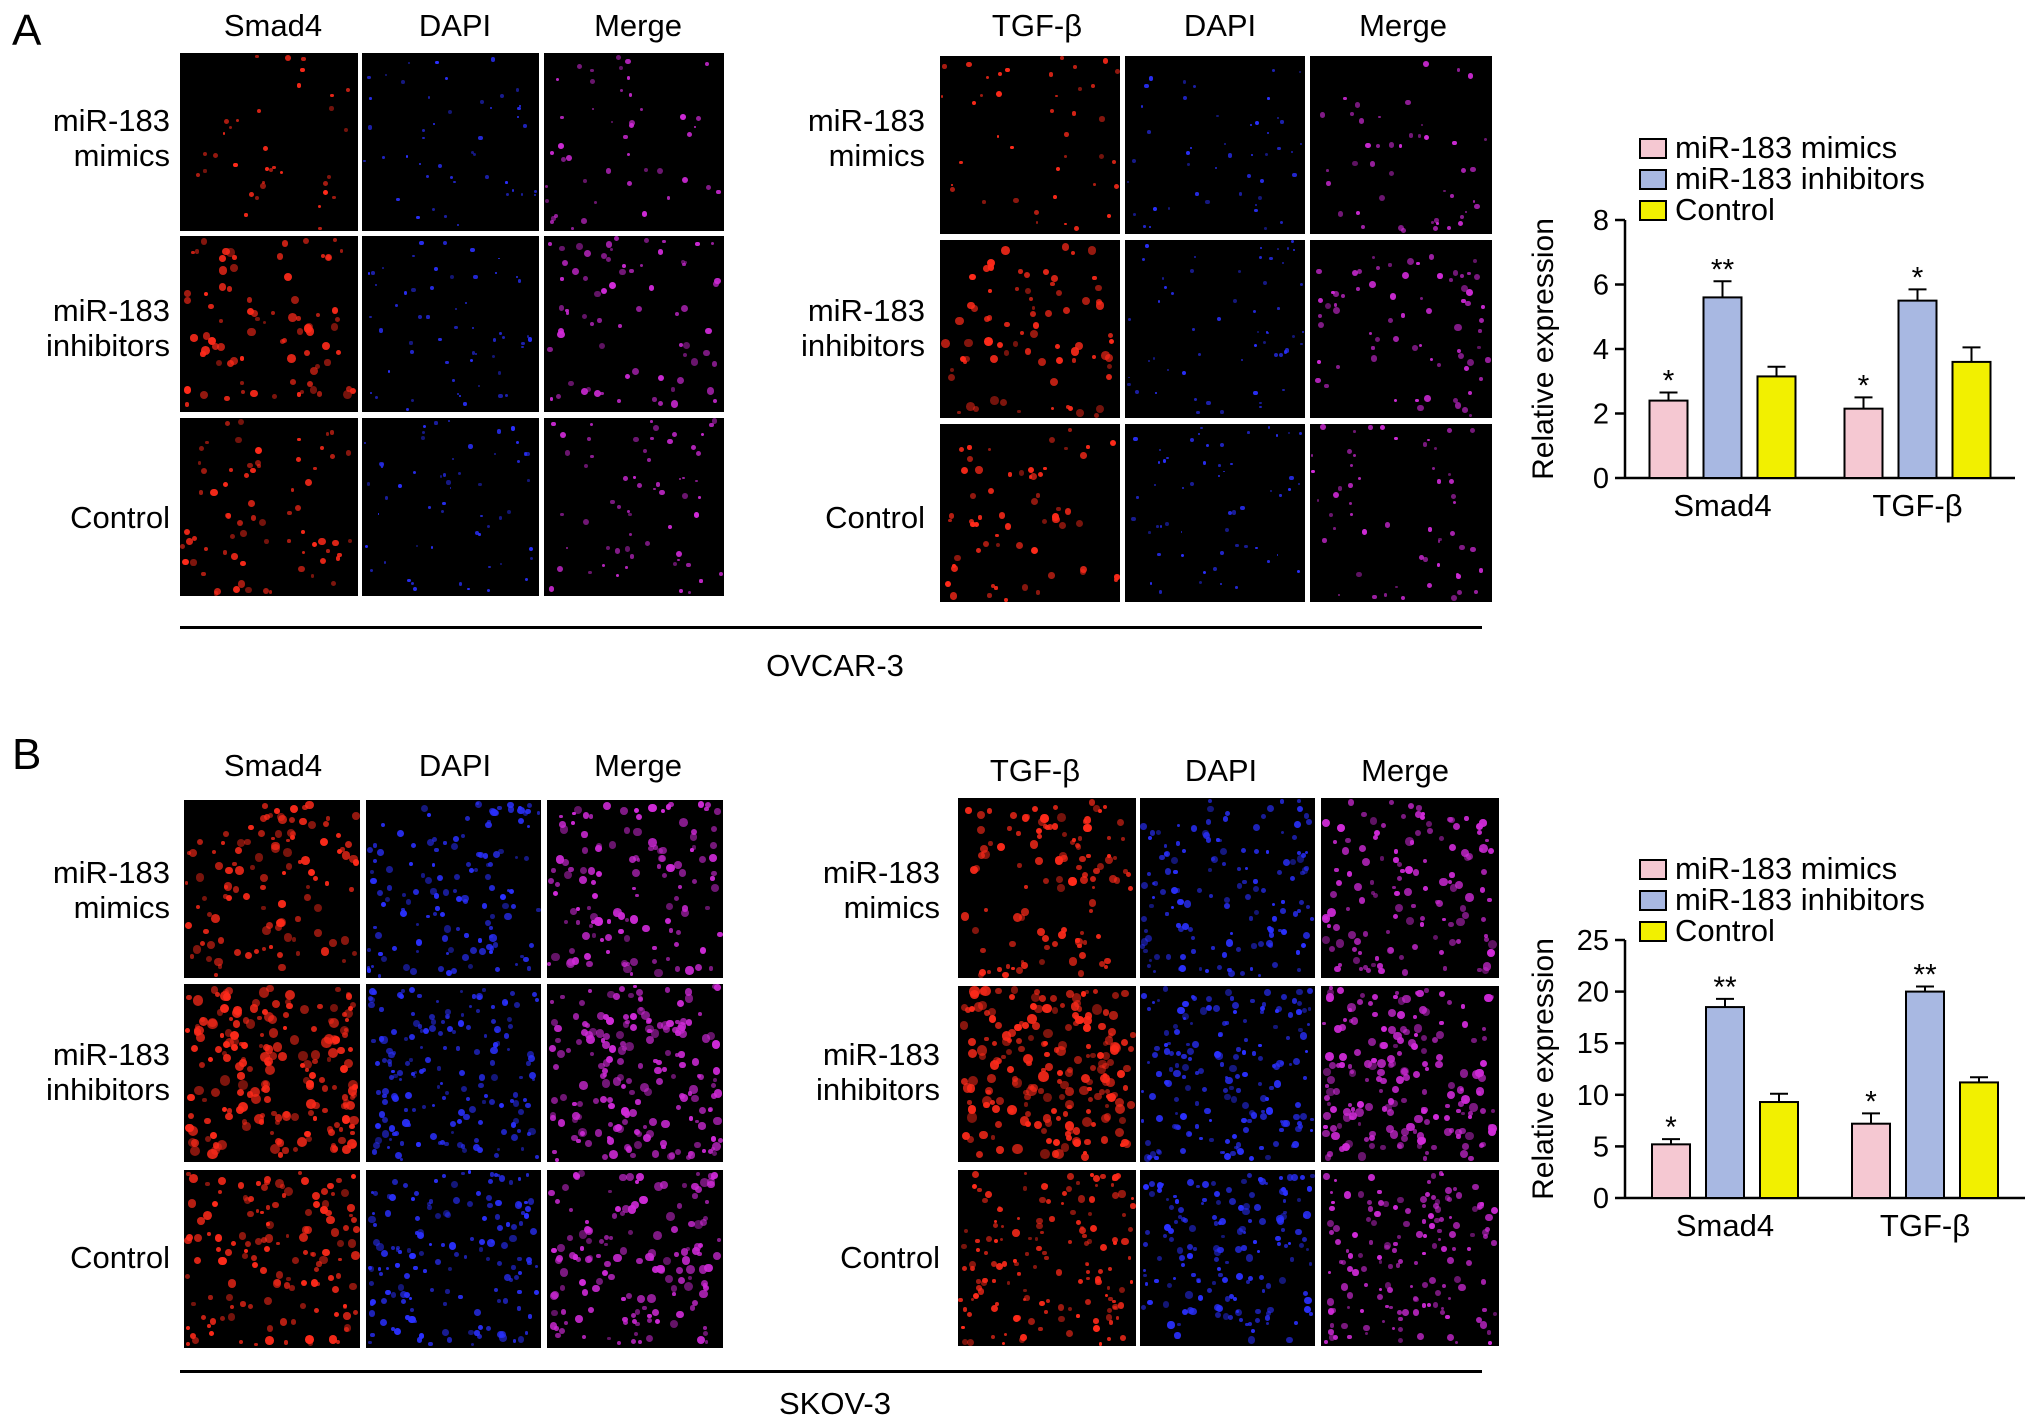  I want to click on bar, so click(1722, 387).